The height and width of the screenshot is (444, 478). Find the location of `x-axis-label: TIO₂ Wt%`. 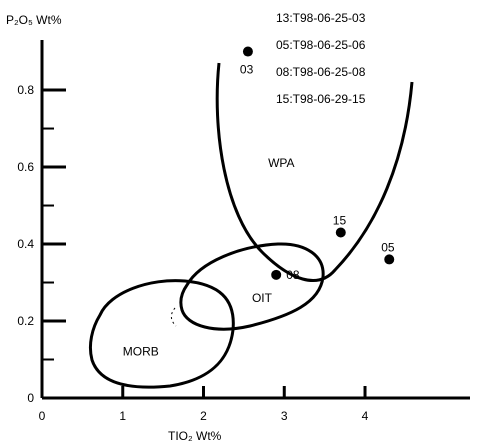

x-axis-label: TIO₂ Wt% is located at coordinates (195, 436).